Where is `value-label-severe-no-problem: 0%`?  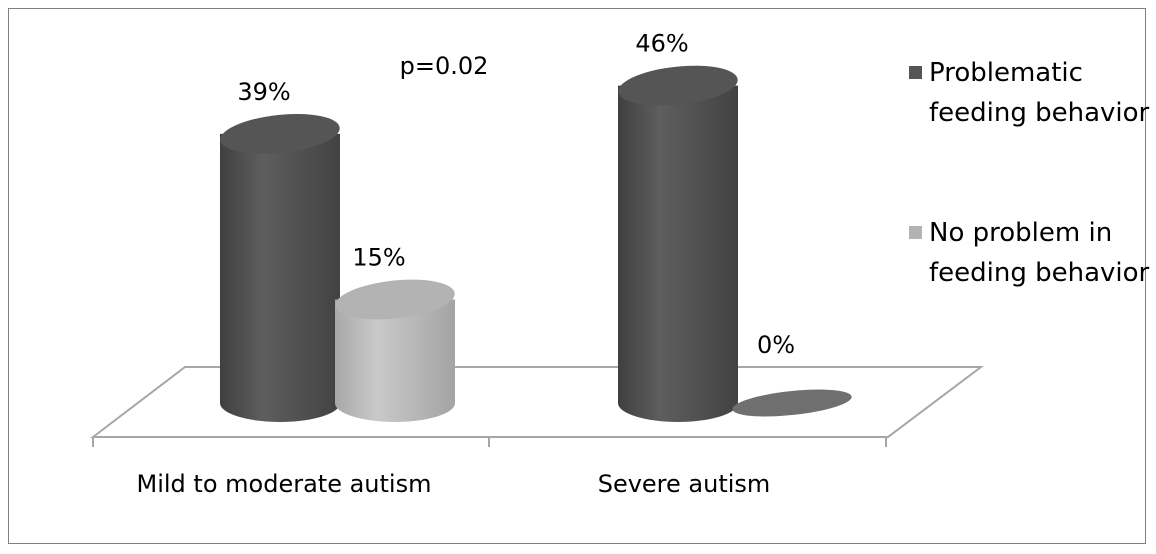
value-label-severe-no-problem: 0% is located at coordinates (776, 345).